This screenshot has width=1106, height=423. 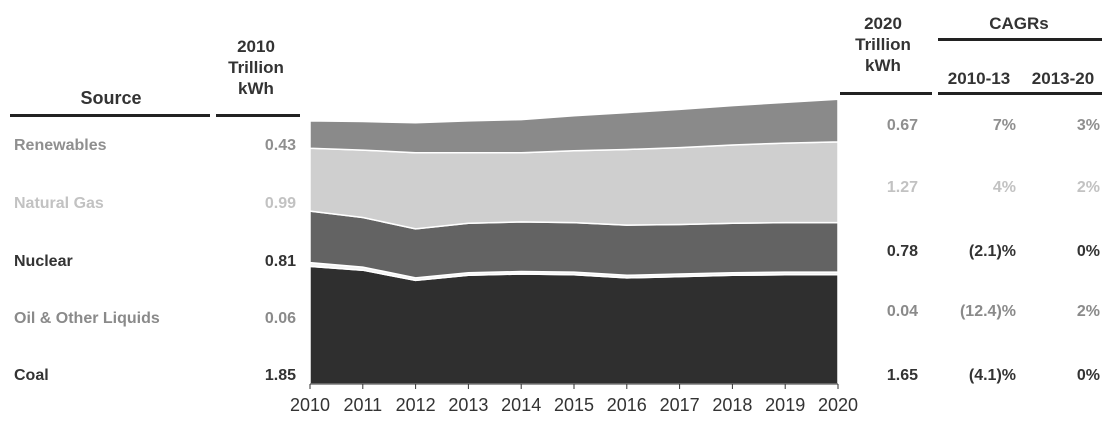 What do you see at coordinates (87, 318) in the screenshot?
I see `row-source-label: Oil & Other Liquids` at bounding box center [87, 318].